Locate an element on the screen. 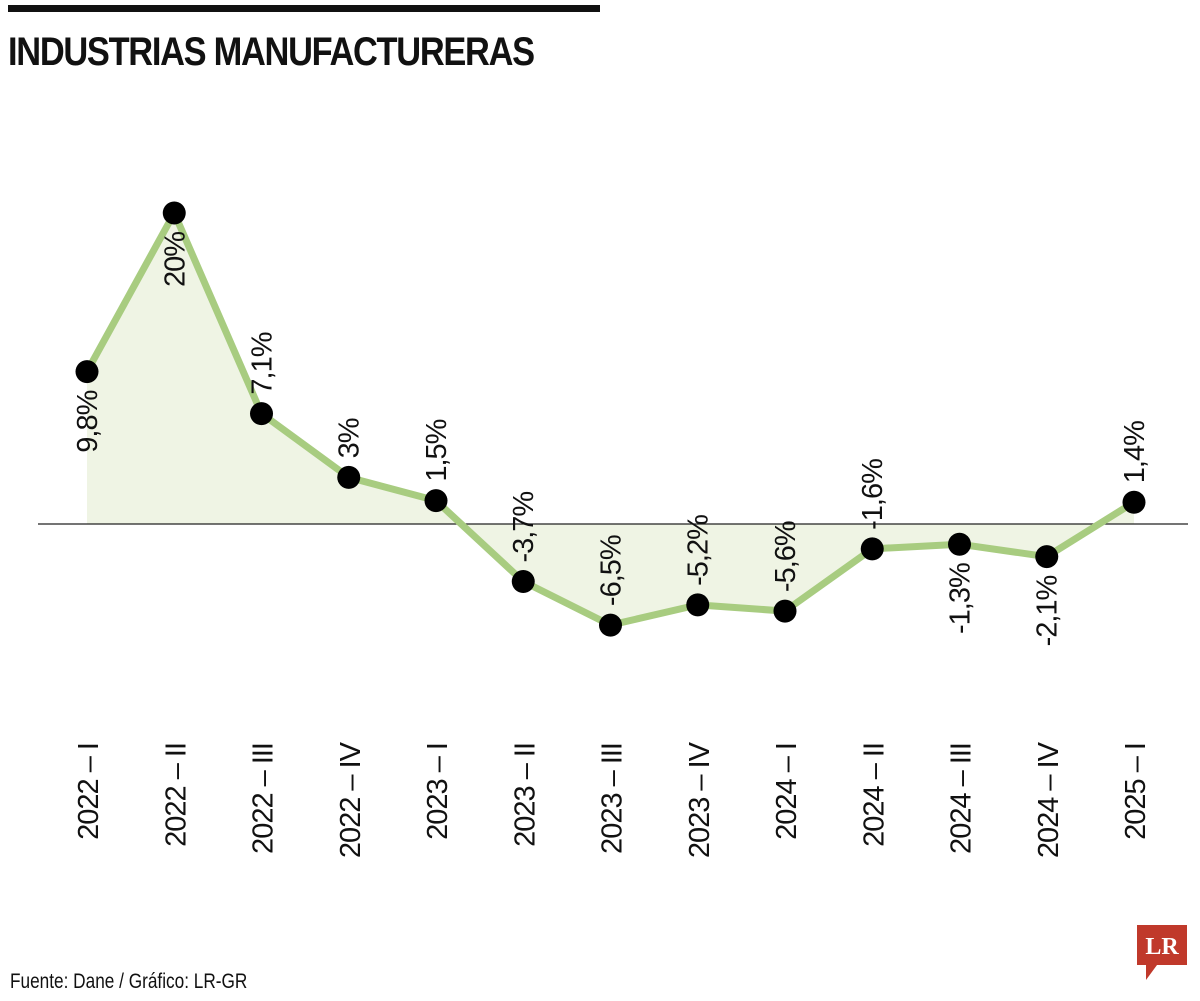 This screenshot has width=1200, height=1001. data-label: 3% is located at coordinates (350, 438).